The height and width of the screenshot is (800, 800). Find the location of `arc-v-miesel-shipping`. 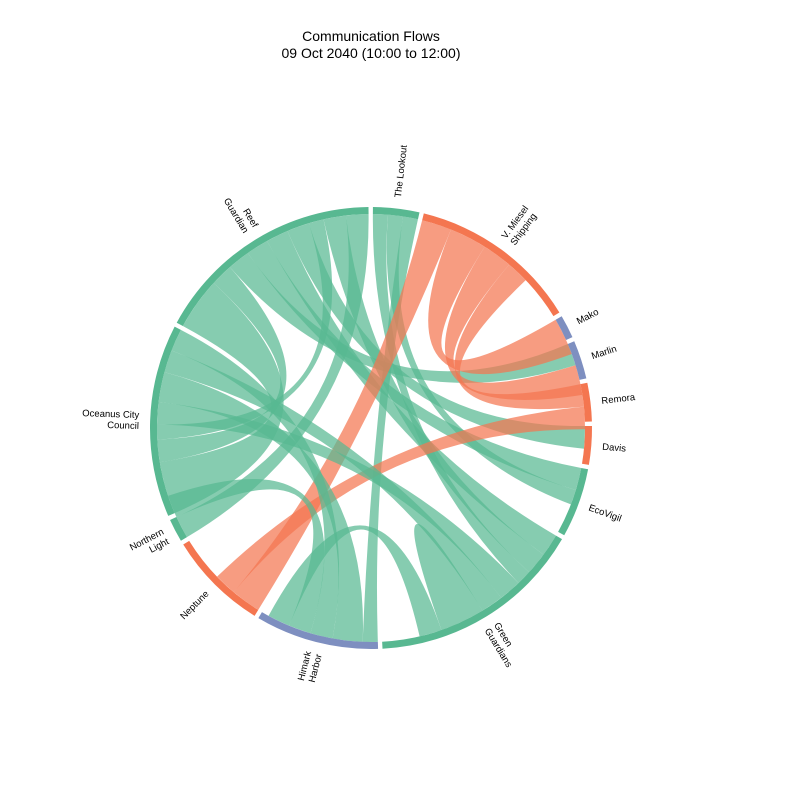

arc-v-miesel-shipping is located at coordinates (491, 265).